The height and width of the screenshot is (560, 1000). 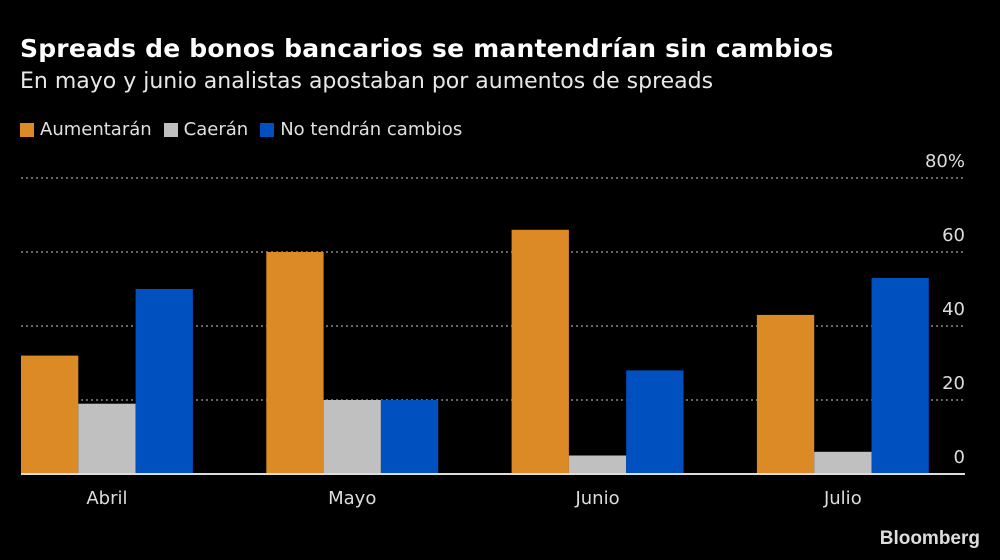 I want to click on legend-label: No tendrán cambios, so click(x=371, y=129).